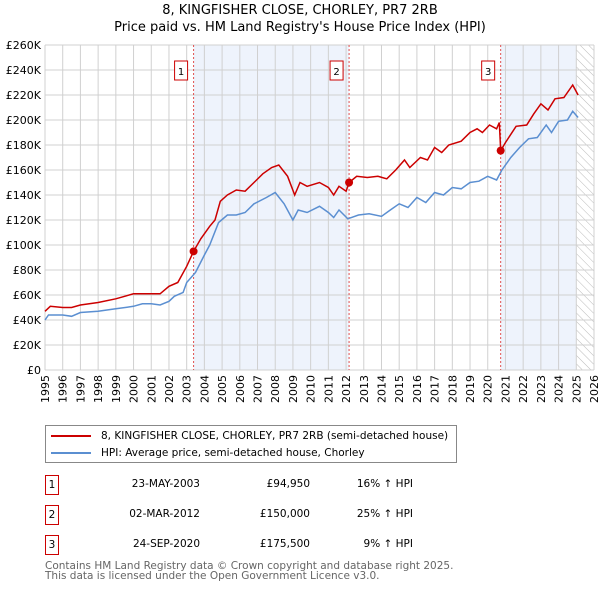 The width and height of the screenshot is (600, 590). Describe the element at coordinates (222, 389) in the screenshot. I see `x-tick-label: 2005` at that location.